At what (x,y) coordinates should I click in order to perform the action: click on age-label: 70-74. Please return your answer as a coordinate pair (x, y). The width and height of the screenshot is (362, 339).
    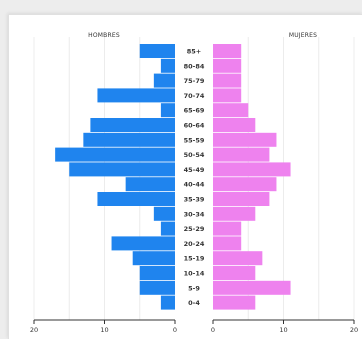
    Looking at the image, I should click on (194, 96).